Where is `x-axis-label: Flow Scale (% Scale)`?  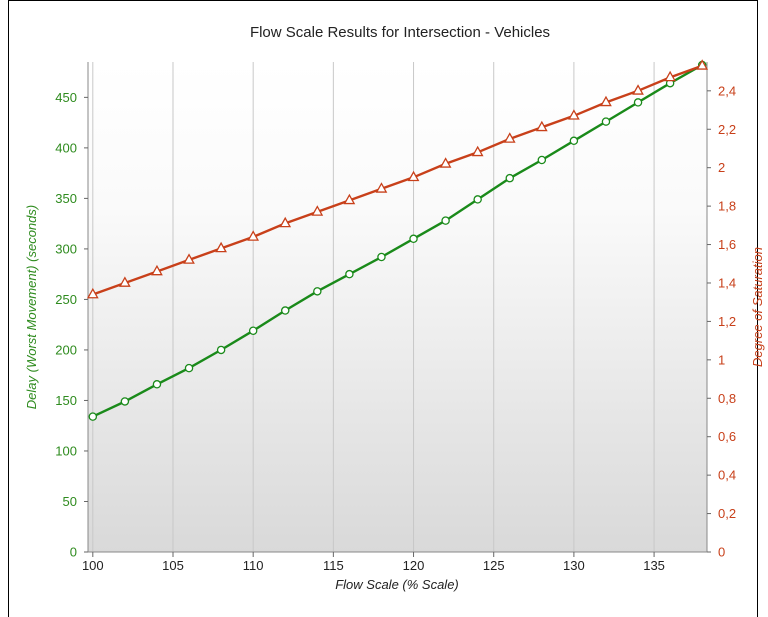 x-axis-label: Flow Scale (% Scale) is located at coordinates (397, 584).